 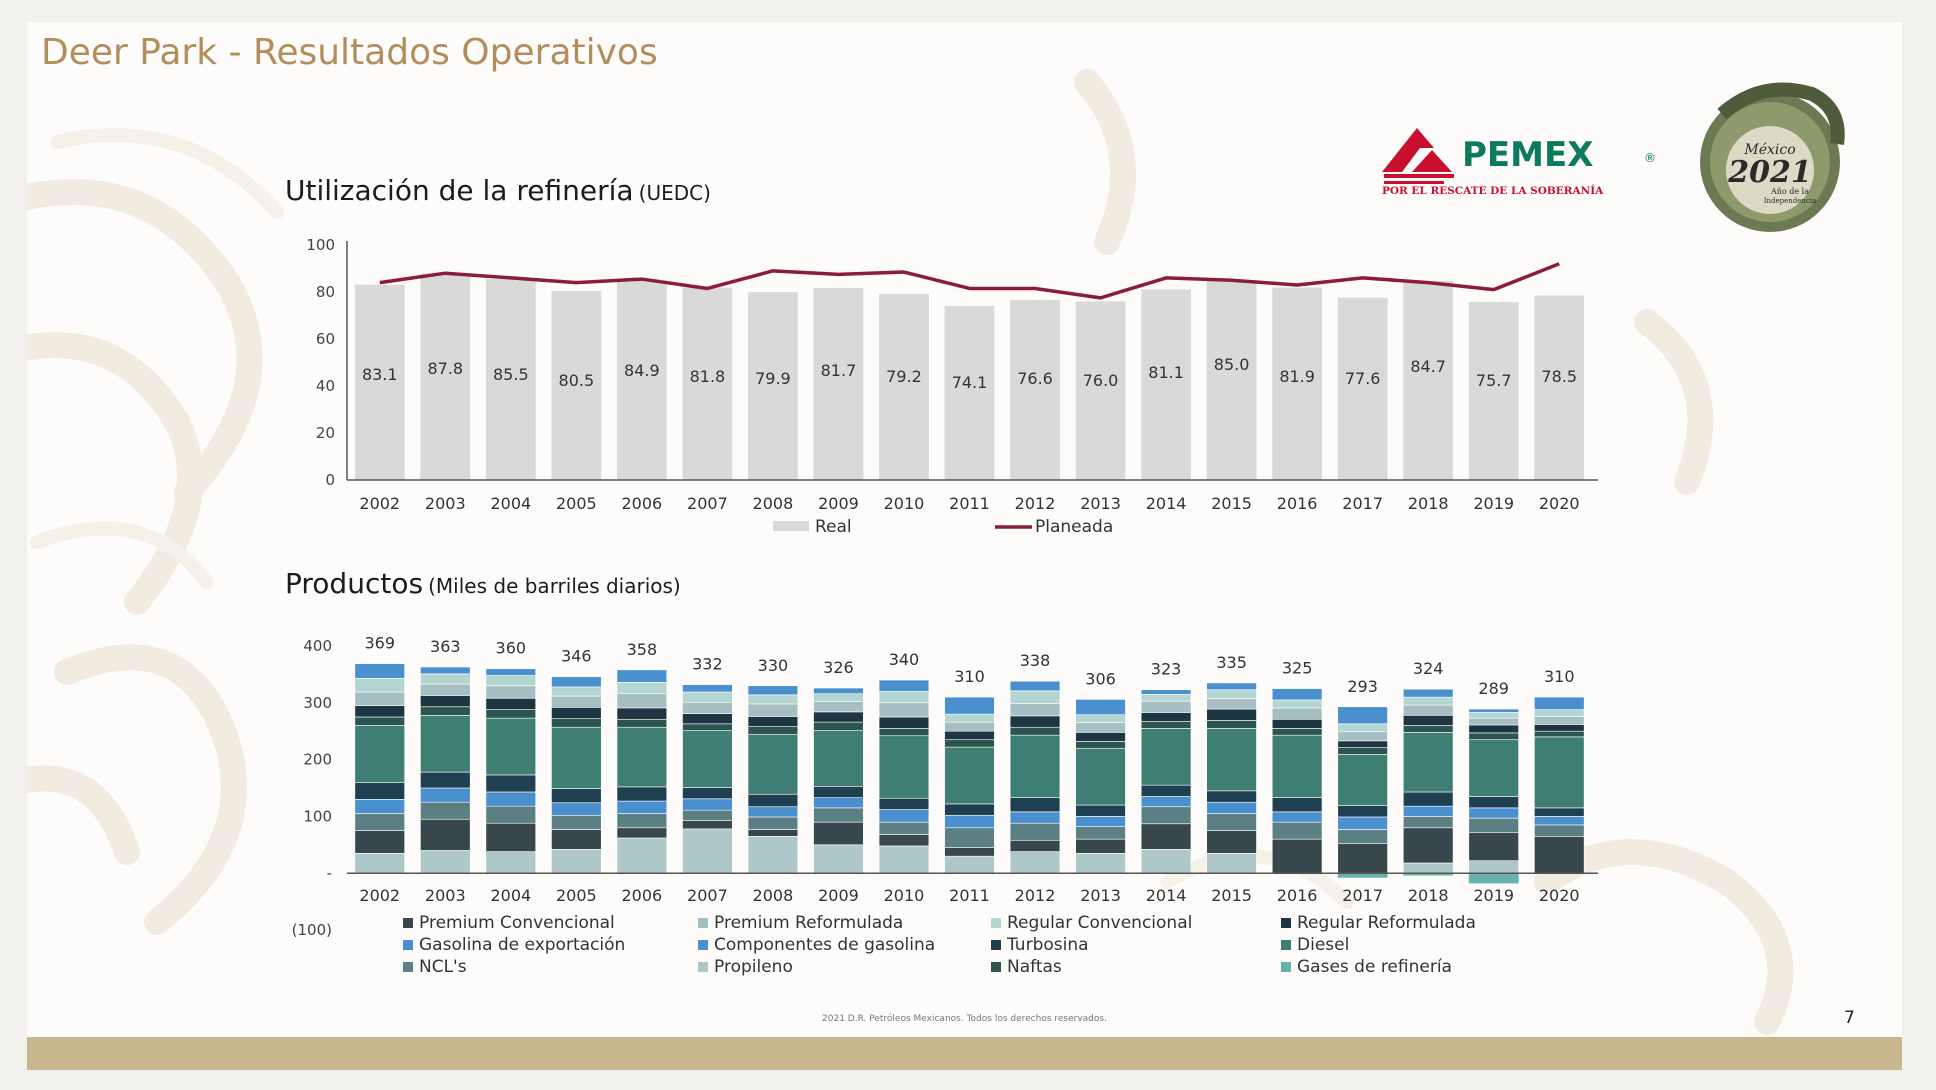 I want to click on y-tick-label: 400, so click(x=317, y=646).